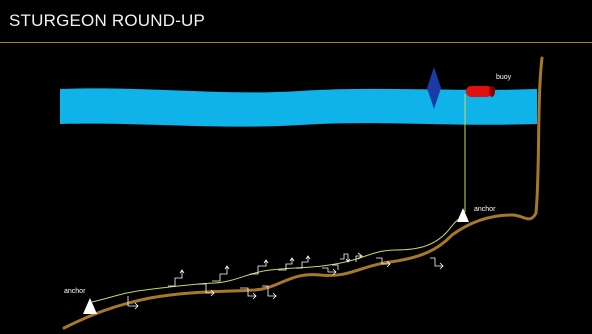  What do you see at coordinates (434, 88) in the screenshot?
I see `diamond-marker-icon` at bounding box center [434, 88].